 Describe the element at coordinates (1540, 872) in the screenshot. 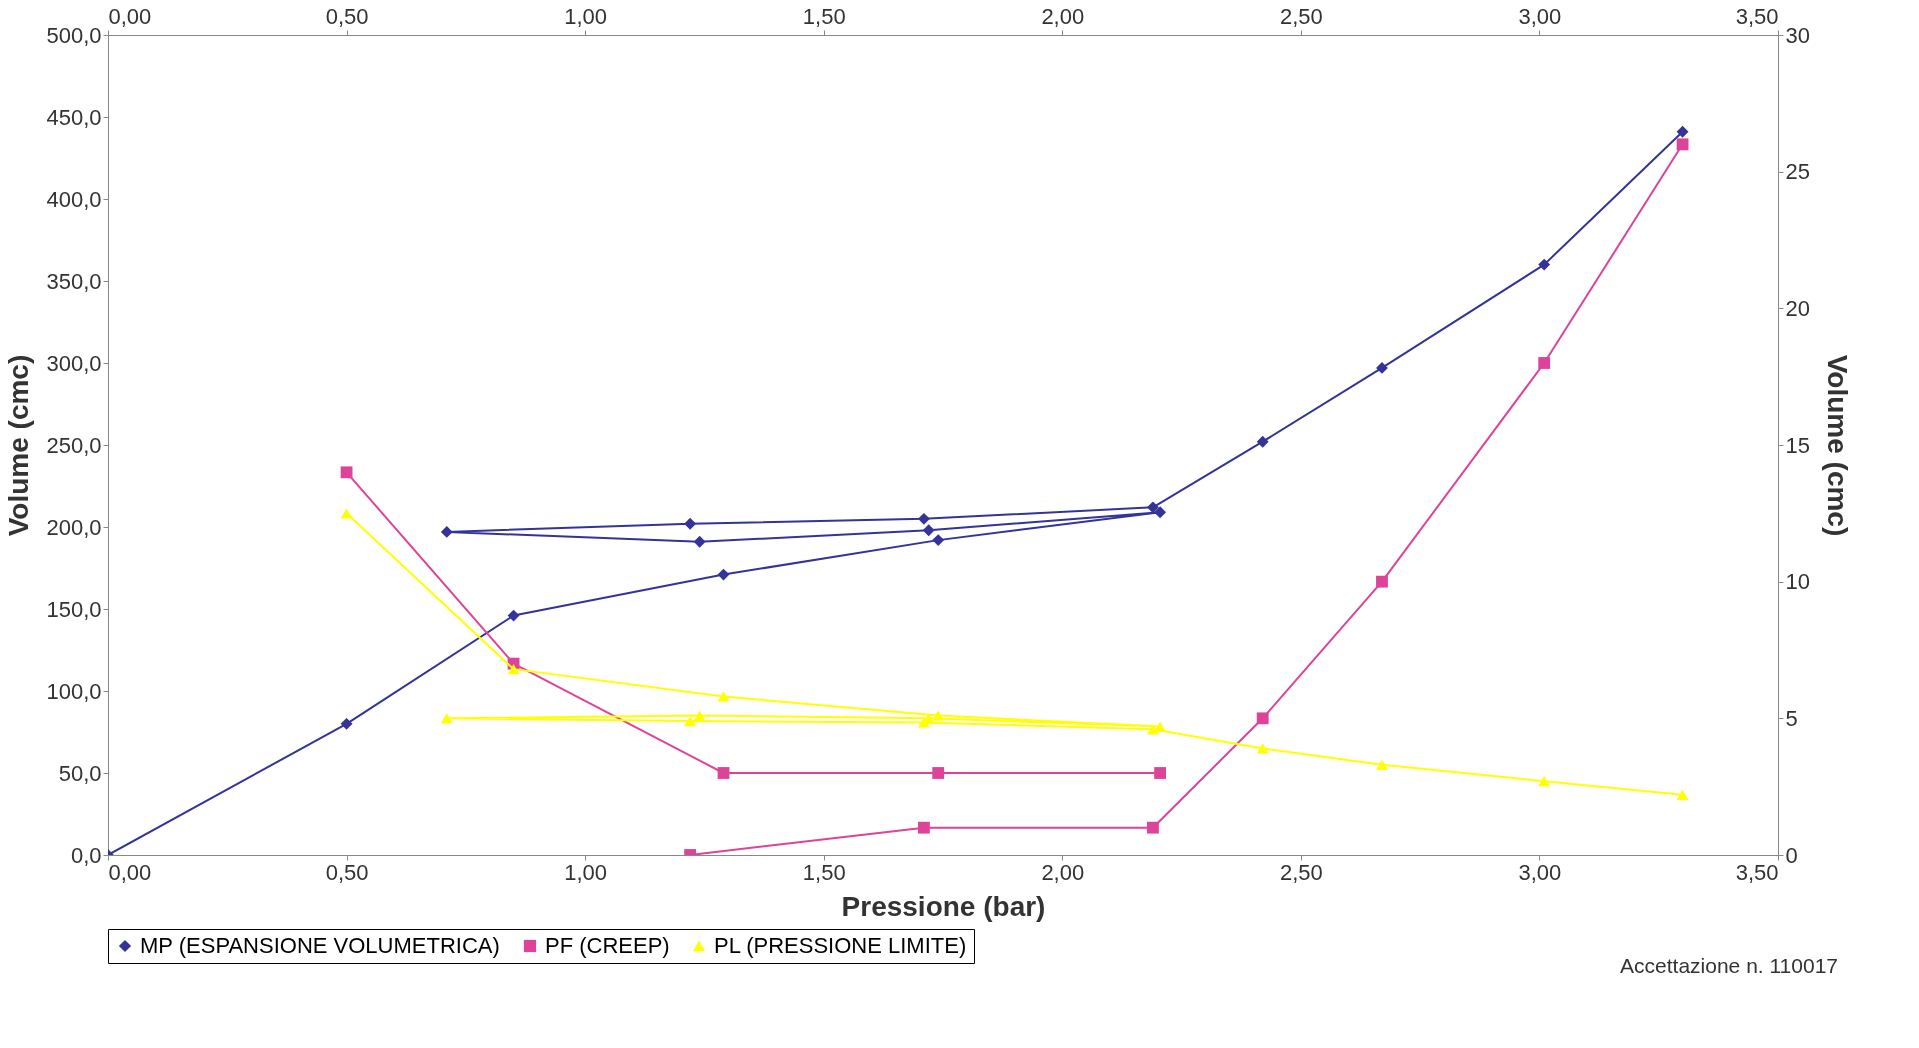

I see `x-tick-label: 3,00` at that location.